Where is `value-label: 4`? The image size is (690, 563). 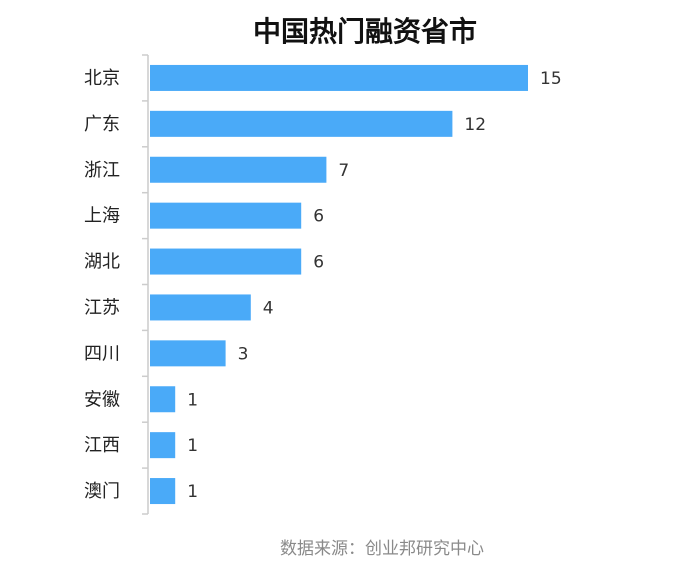 value-label: 4 is located at coordinates (268, 308).